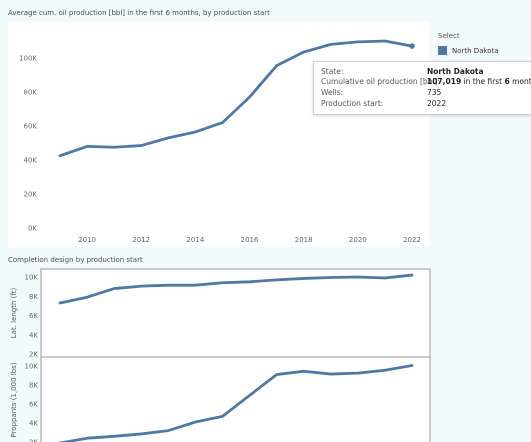  What do you see at coordinates (195, 240) in the screenshot?
I see `x-tick-label: 2014` at bounding box center [195, 240].